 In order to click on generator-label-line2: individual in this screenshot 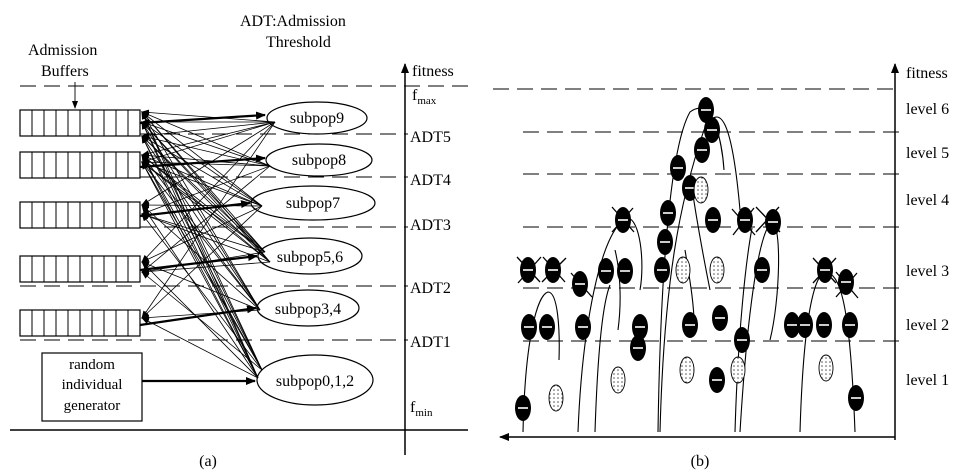, I will do `click(92, 385)`.